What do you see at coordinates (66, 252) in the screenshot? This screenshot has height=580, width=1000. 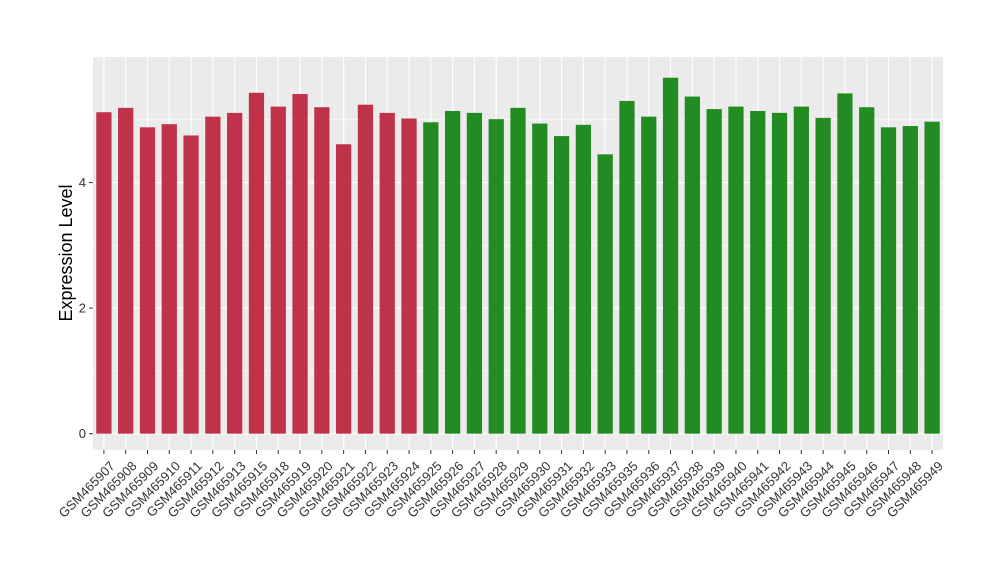 I see `y-axis-title: Expression Level` at bounding box center [66, 252].